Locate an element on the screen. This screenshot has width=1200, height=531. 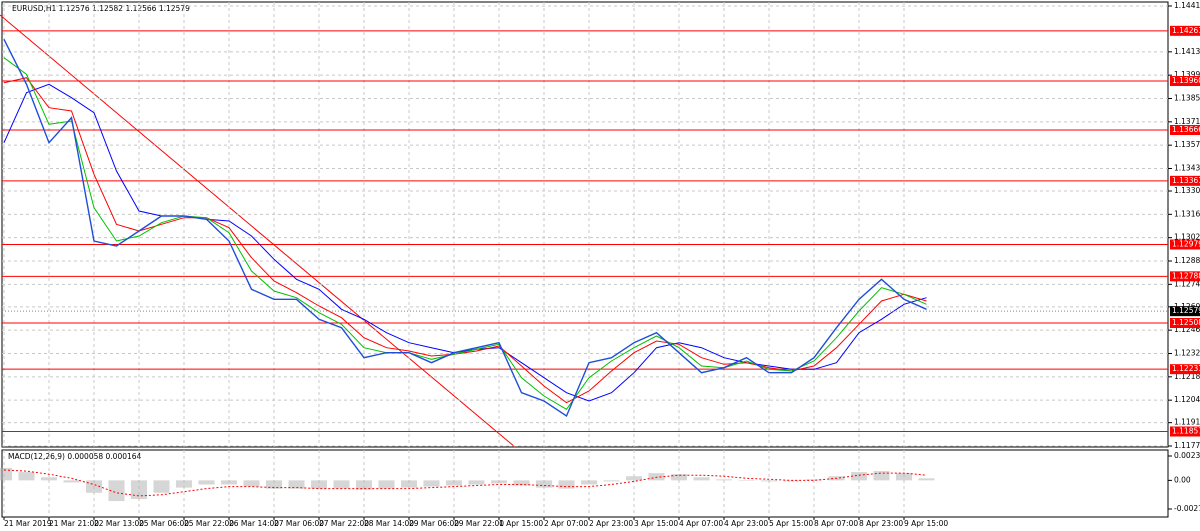
level-label: 1.13361 is located at coordinates (1186, 180).